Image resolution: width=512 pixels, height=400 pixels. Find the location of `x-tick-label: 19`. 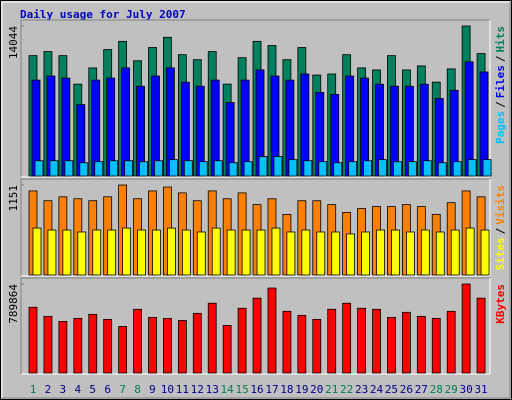

x-tick-label: 19 is located at coordinates (301, 389).